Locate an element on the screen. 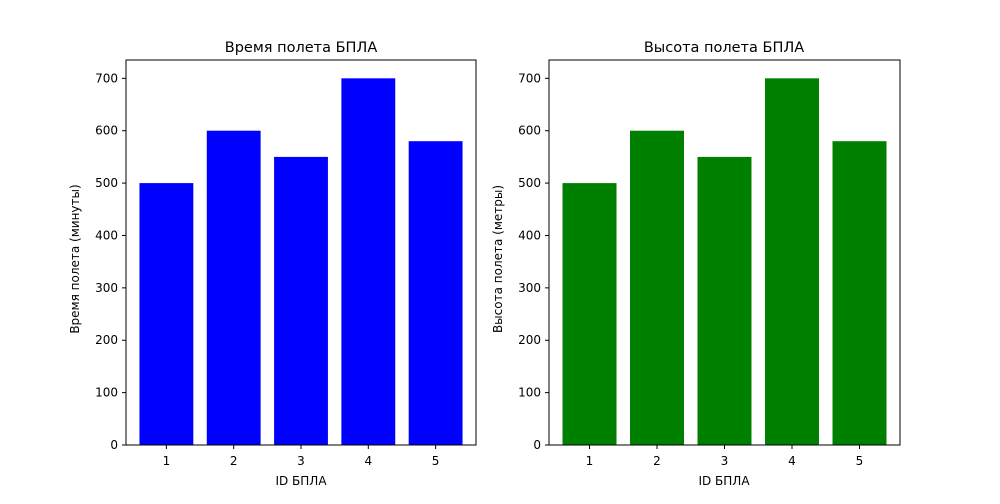 This screenshot has width=1000, height=504. chart-title: Время полета БПЛА is located at coordinates (301, 48).